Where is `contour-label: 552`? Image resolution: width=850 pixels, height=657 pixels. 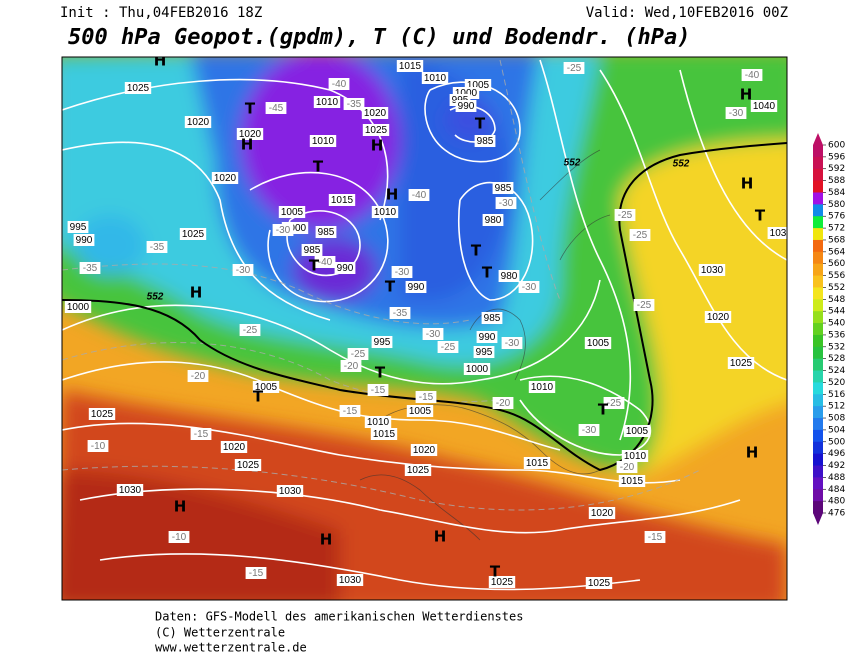 contour-label: 552 is located at coordinates (681, 164).